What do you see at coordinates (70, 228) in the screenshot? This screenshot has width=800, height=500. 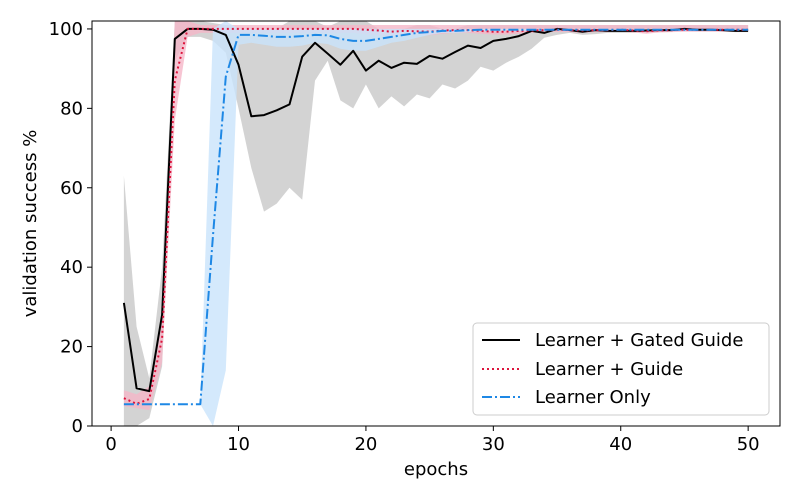 I see `y-axis-ticks: 0 20 40 60 80 100` at bounding box center [70, 228].